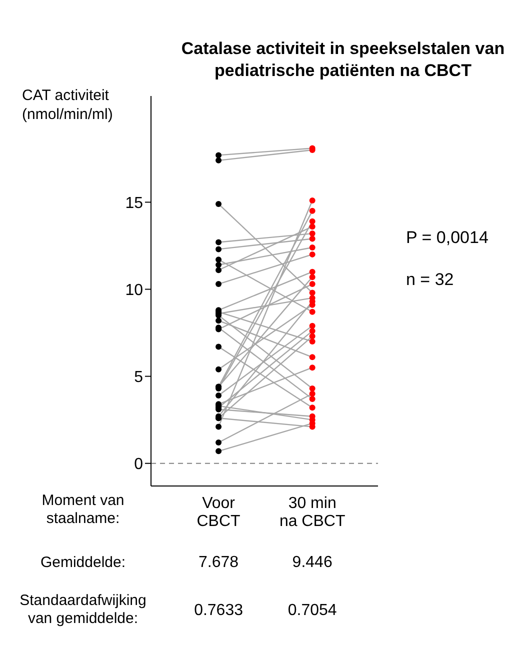  What do you see at coordinates (139, 465) in the screenshot?
I see `y-tick-label: 0` at bounding box center [139, 465].